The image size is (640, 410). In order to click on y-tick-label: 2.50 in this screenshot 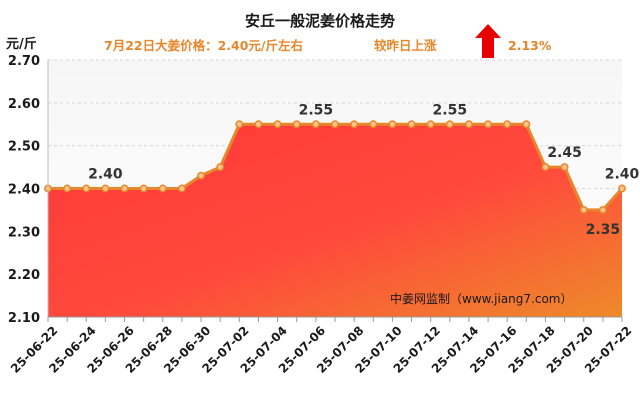, I will do `click(24, 147)`.